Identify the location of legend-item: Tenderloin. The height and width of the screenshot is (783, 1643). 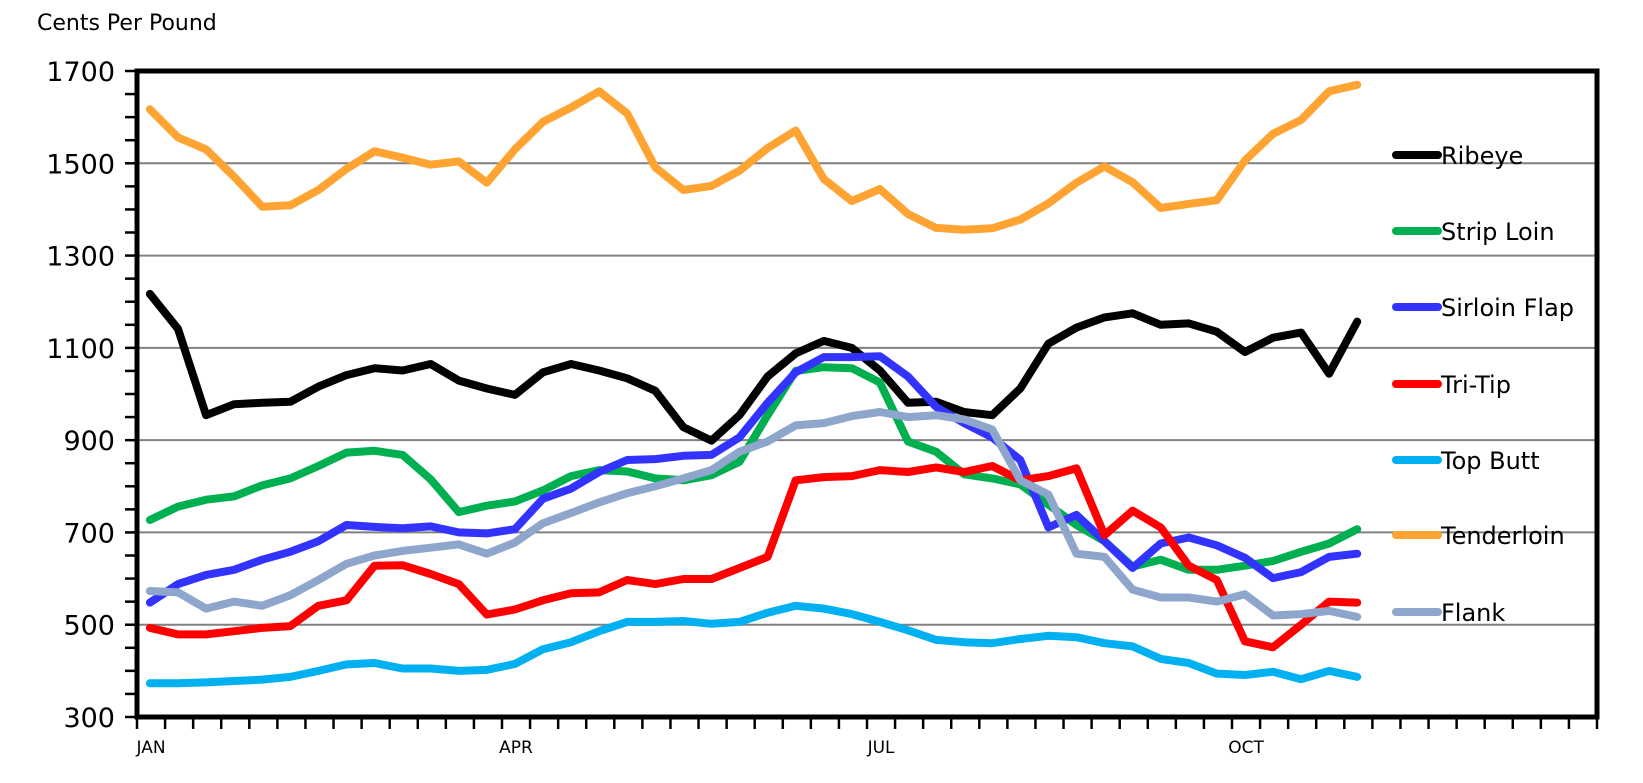
(1478, 536).